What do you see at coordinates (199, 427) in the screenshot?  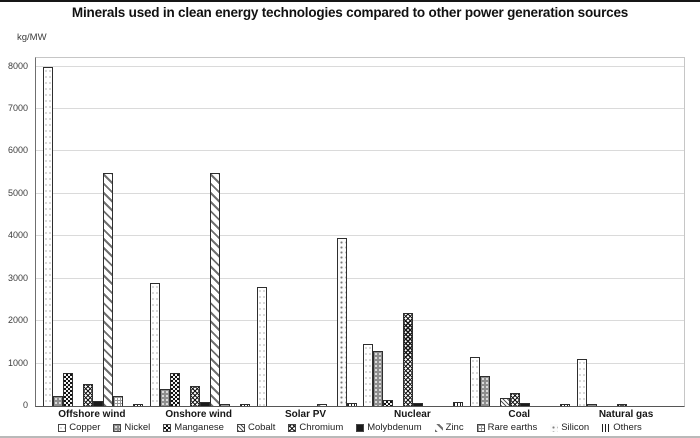 I see `legend-label-manganese: Manganese` at bounding box center [199, 427].